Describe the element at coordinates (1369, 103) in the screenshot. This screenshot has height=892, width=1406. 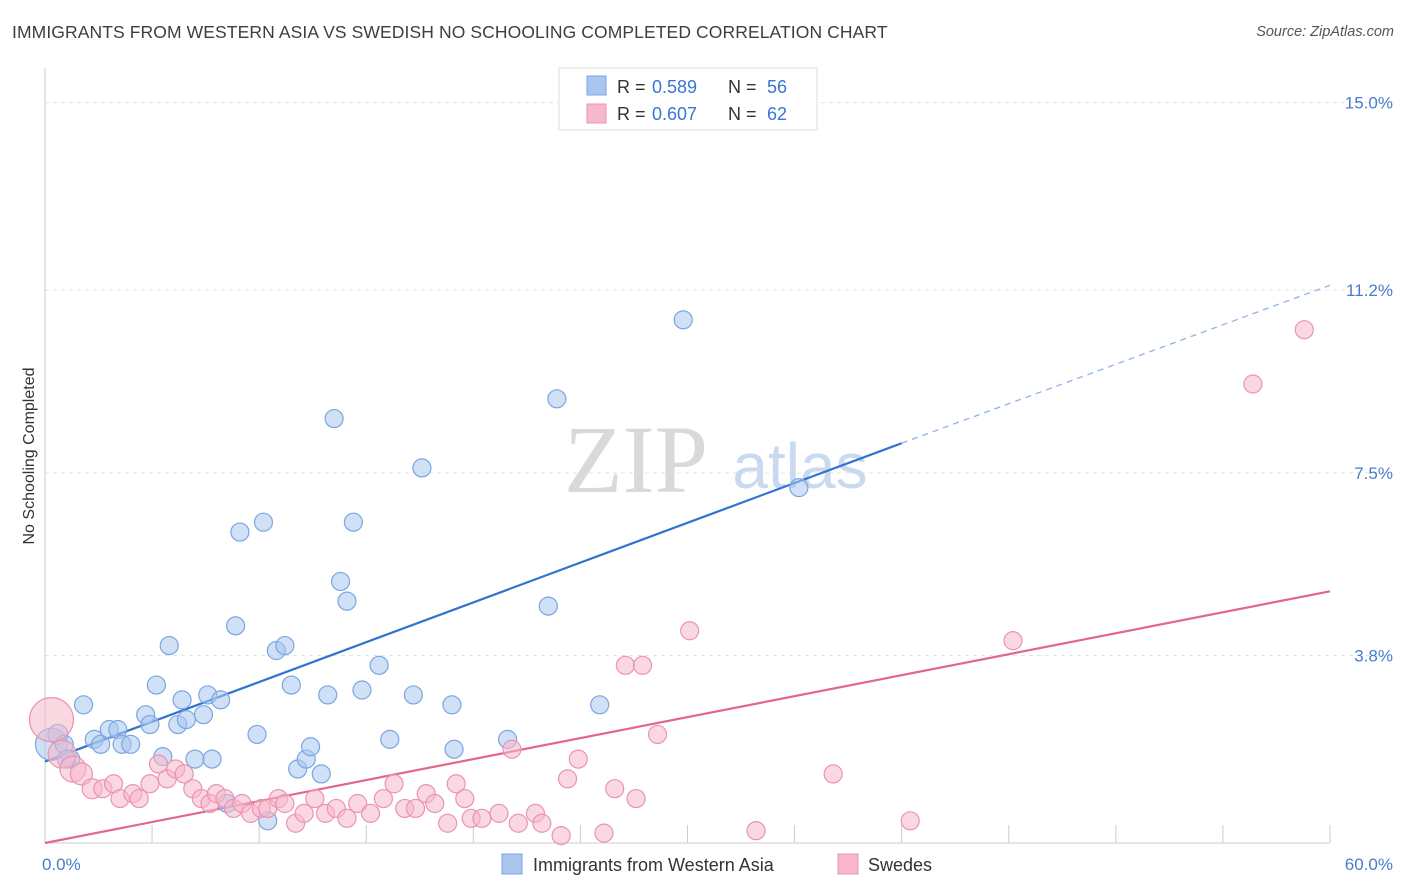
I see `y-tick-label: 15.0%` at that location.